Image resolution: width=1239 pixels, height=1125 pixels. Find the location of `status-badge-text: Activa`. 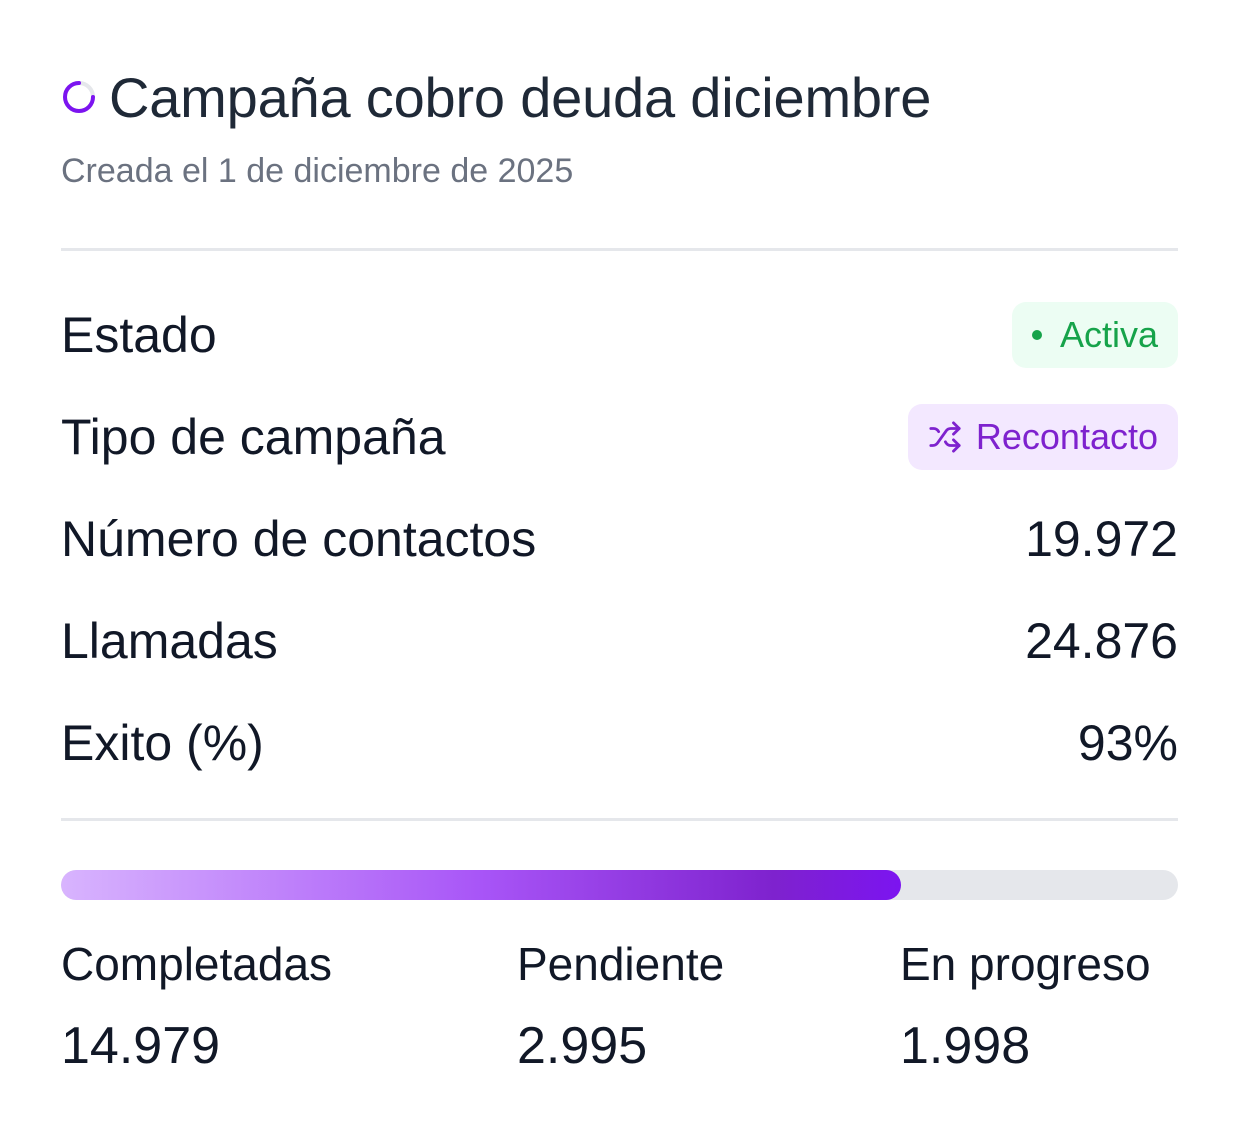

status-badge-text: Activa is located at coordinates (1108, 334).